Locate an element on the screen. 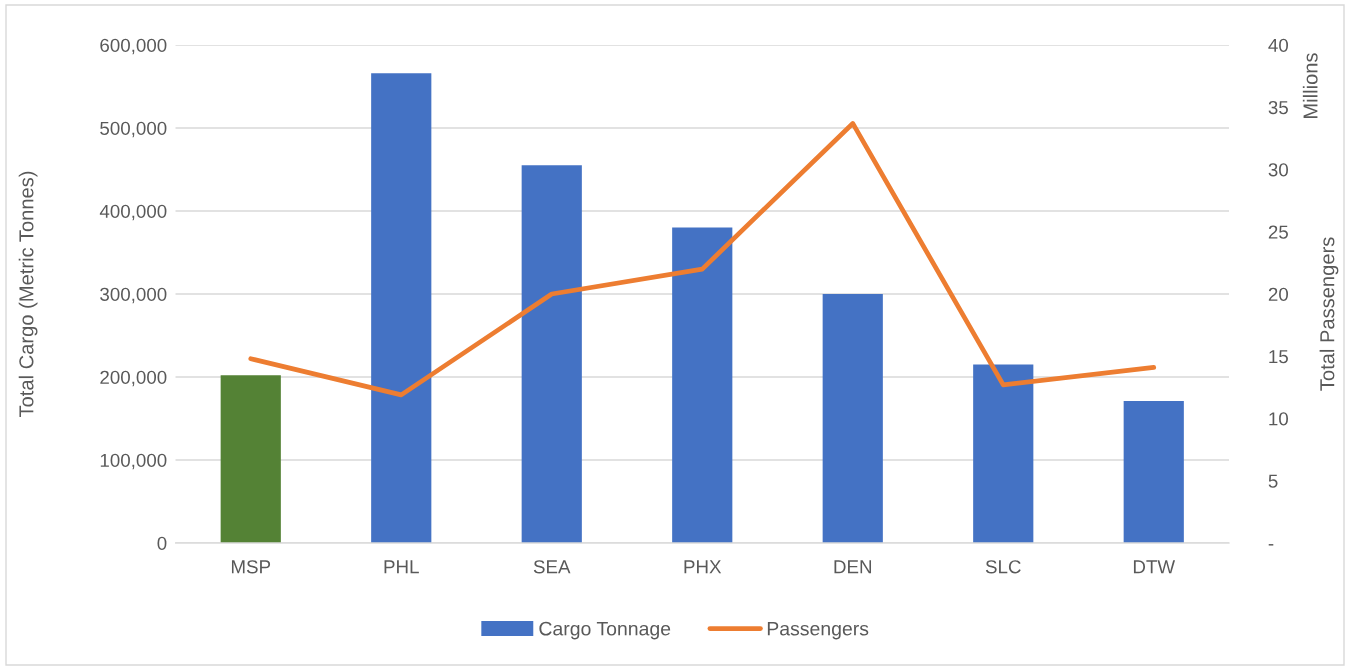 The height and width of the screenshot is (667, 1351). legend-label: Cargo Tonnage is located at coordinates (605, 630).